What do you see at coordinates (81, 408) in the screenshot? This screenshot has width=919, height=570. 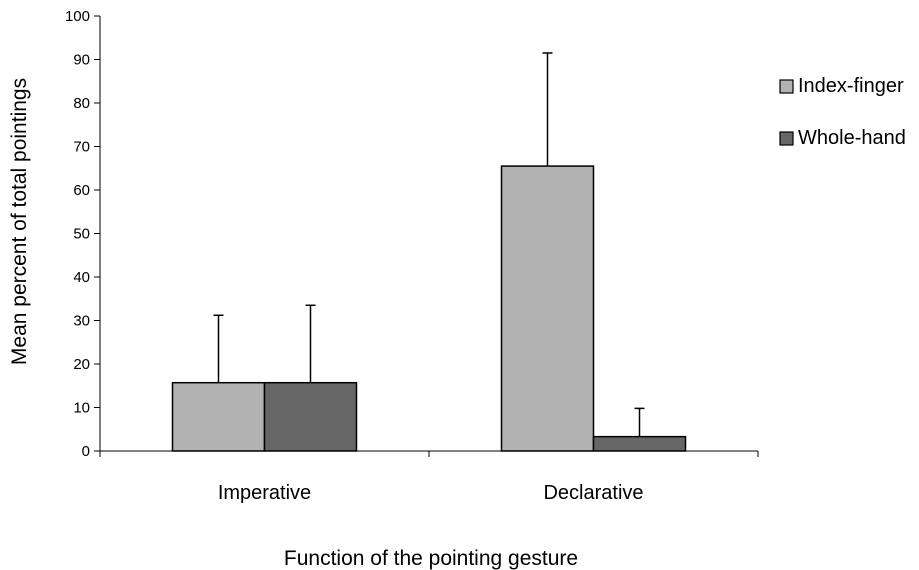 I see `y-tick-label: 10` at bounding box center [81, 408].